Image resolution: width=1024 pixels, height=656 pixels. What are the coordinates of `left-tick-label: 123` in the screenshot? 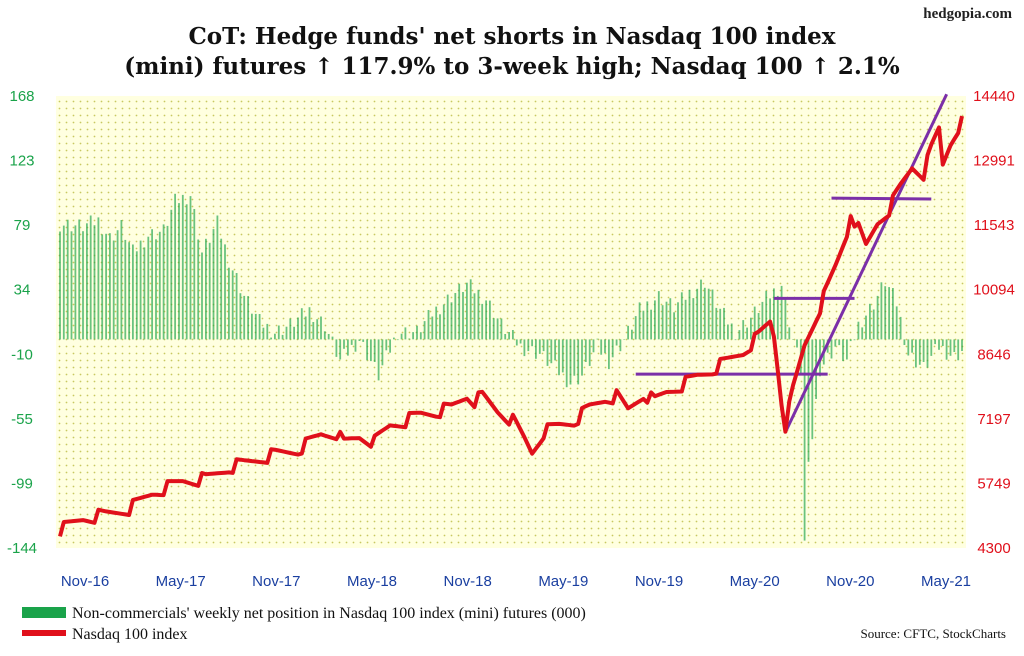 It's located at (21, 161).